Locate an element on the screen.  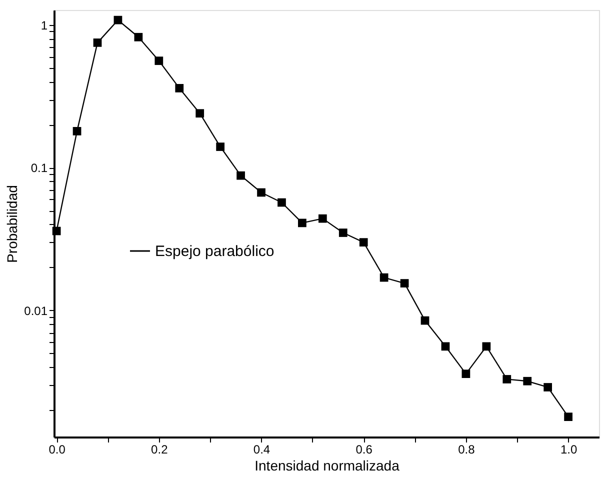
y-tick-label: 1 is located at coordinates (44, 25).